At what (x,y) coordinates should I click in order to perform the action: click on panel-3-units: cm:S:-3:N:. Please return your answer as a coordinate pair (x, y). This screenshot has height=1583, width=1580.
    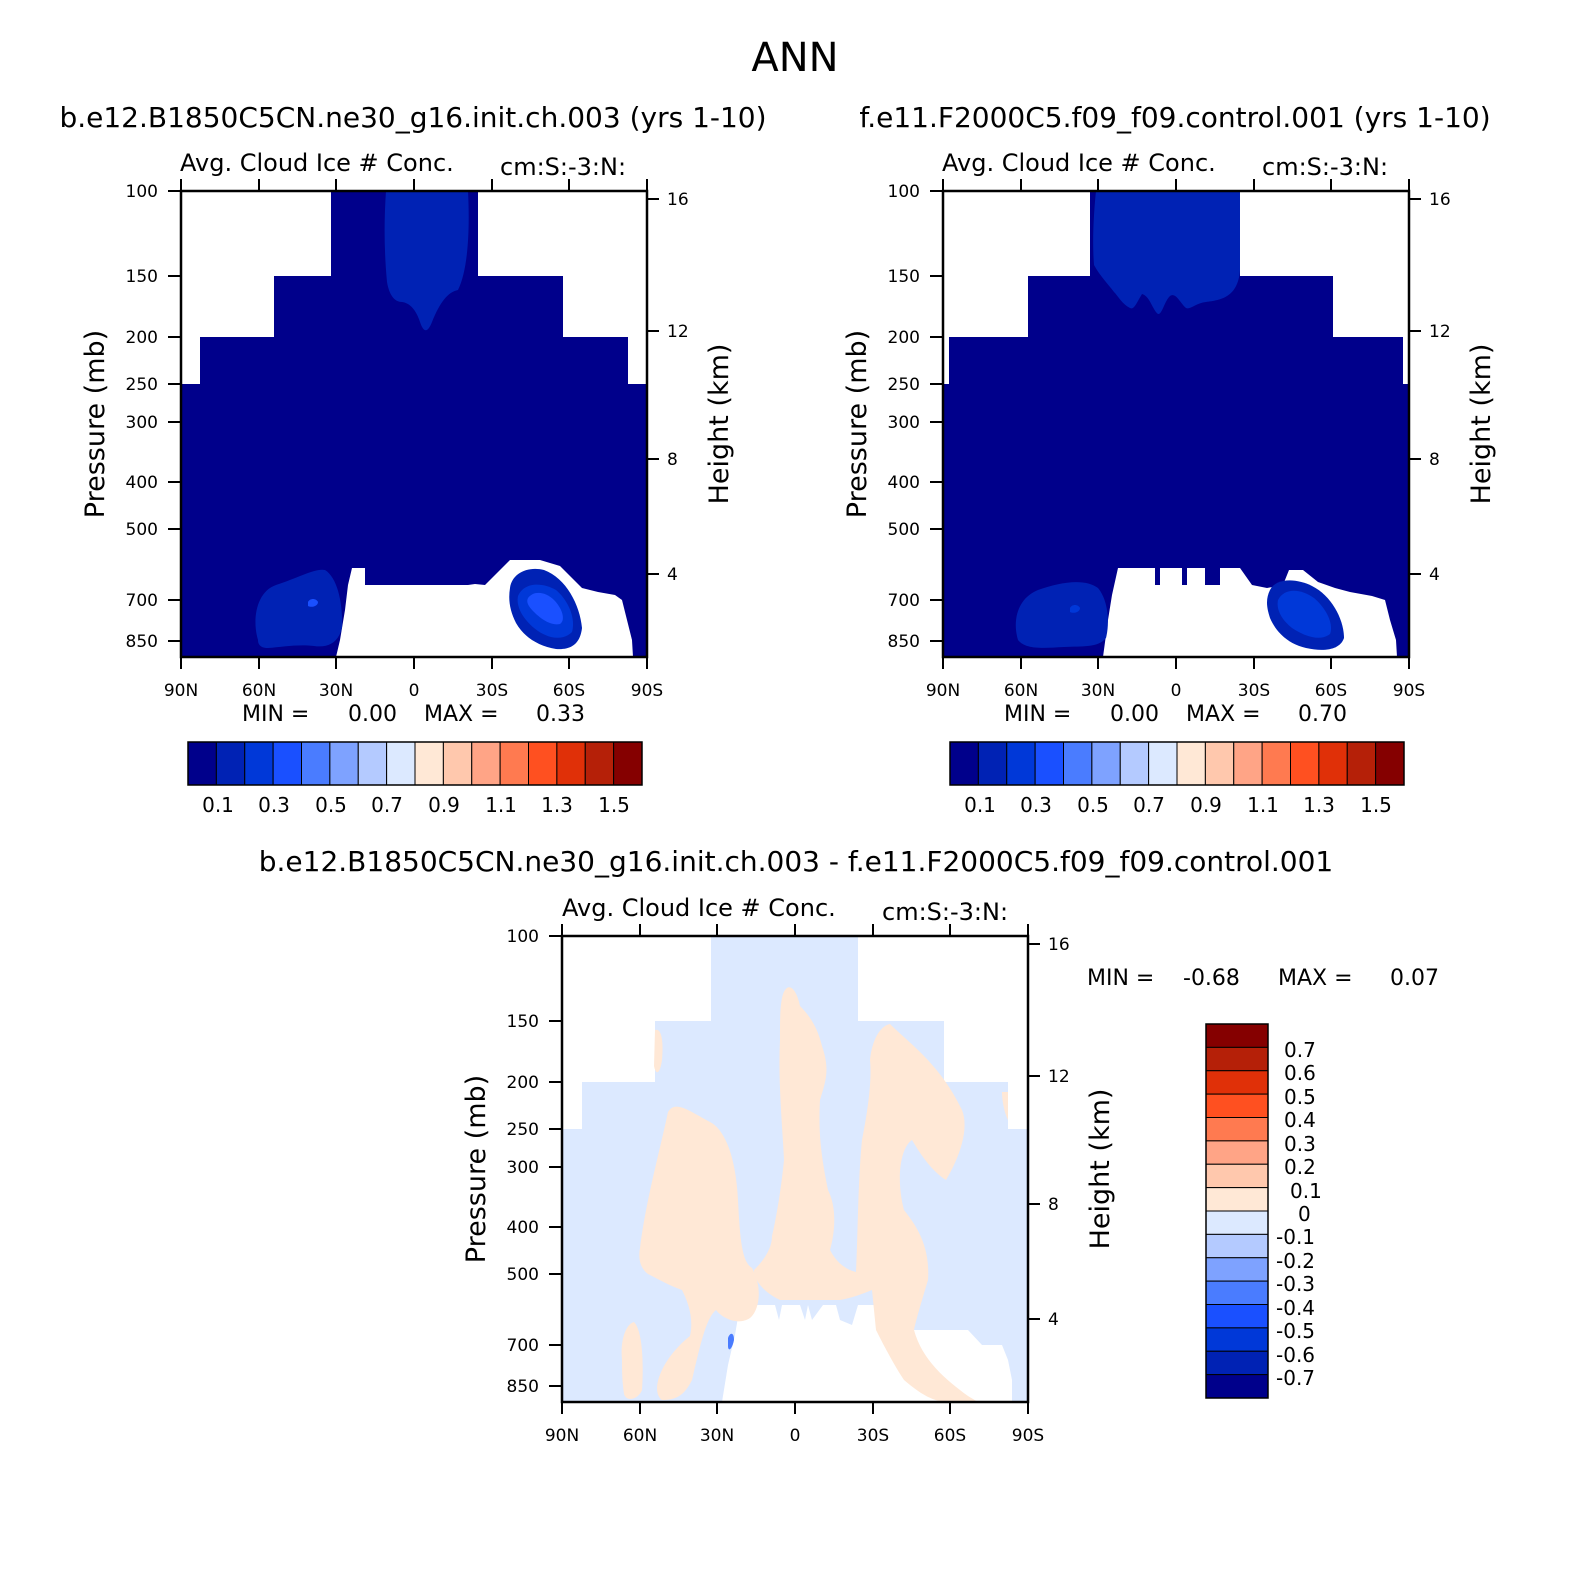
    Looking at the image, I should click on (945, 912).